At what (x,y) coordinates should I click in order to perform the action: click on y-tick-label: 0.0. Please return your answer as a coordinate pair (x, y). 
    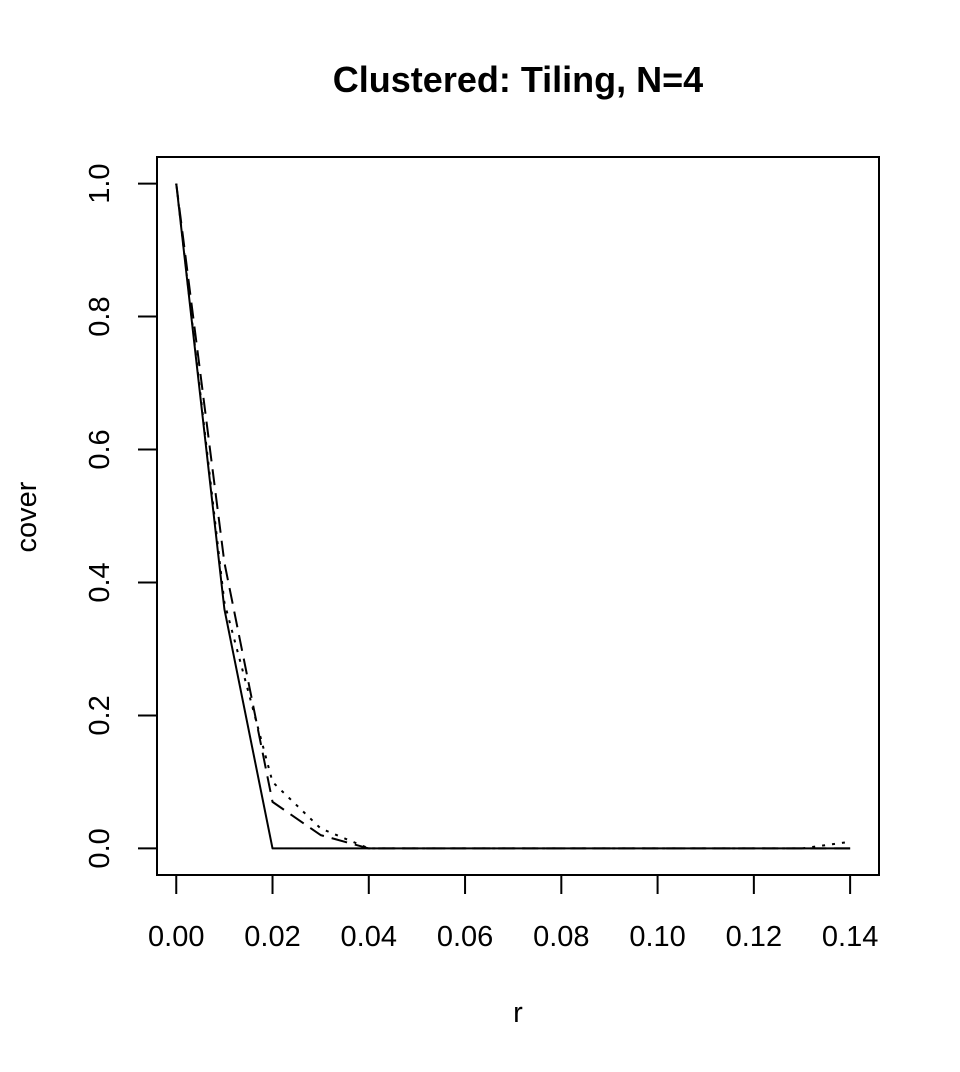
    Looking at the image, I should click on (100, 848).